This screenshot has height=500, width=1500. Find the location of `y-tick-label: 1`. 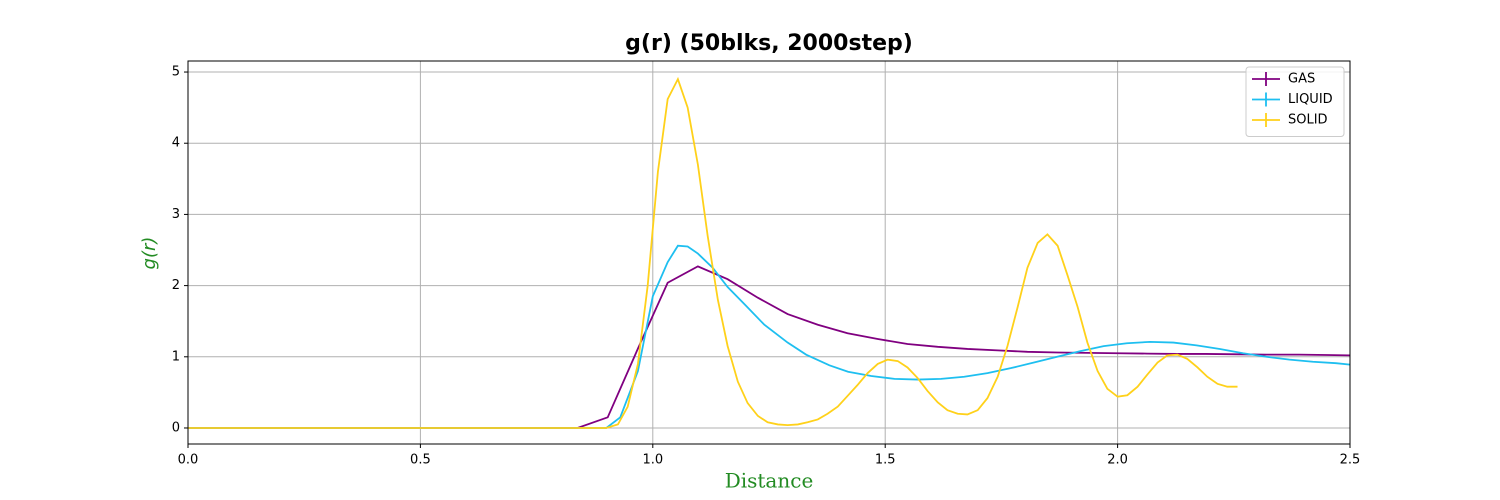

y-tick-label: 1 is located at coordinates (176, 356).